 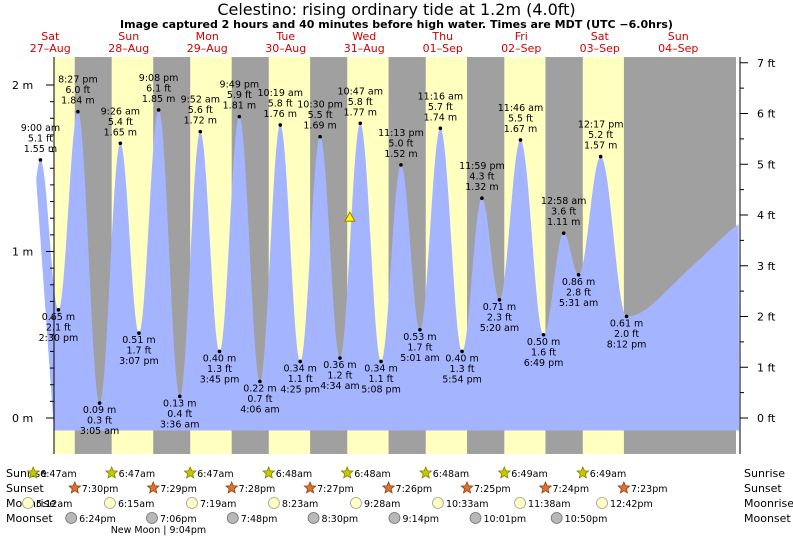 I want to click on moonset-row-label-right: Moonset, so click(x=767, y=518).